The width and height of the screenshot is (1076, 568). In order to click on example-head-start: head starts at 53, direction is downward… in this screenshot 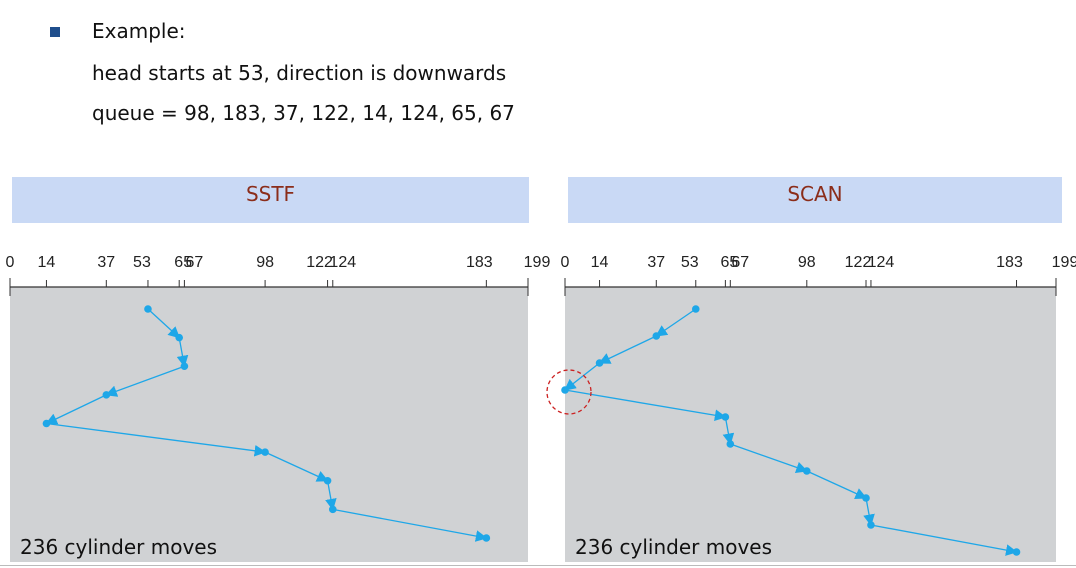, I will do `click(299, 73)`.